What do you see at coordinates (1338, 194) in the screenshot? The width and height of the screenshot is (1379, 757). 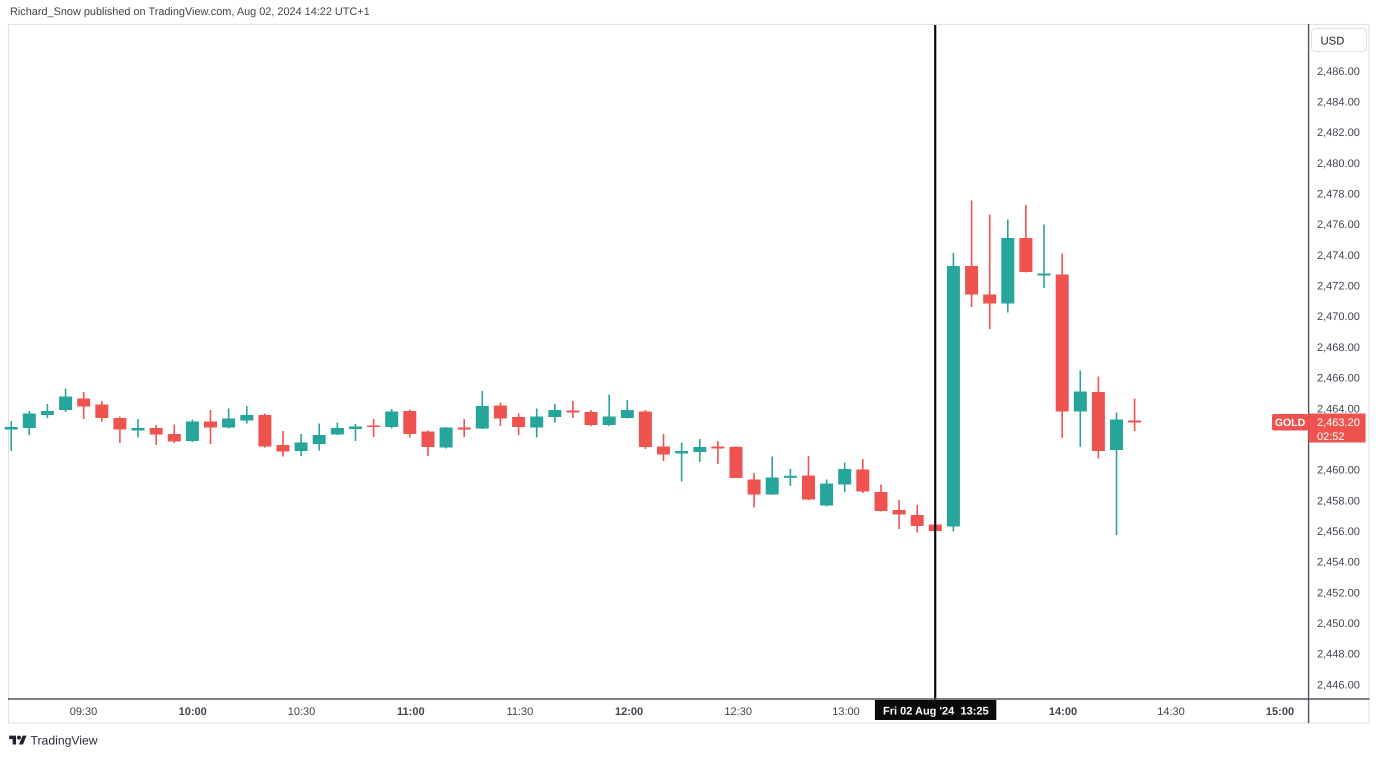 I see `svg-text: 2,478.00` at bounding box center [1338, 194].